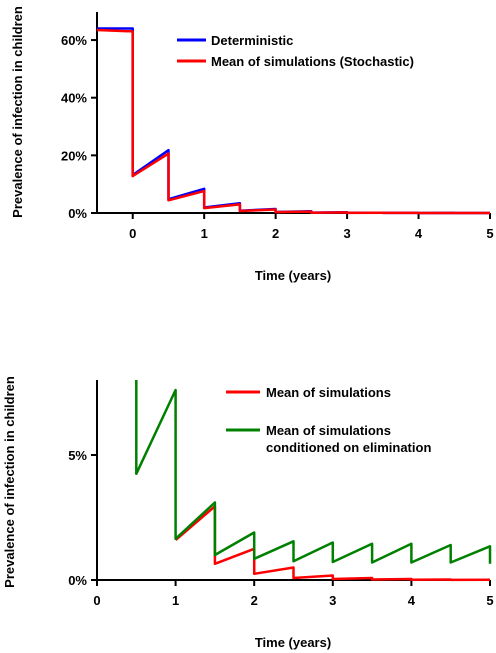 The height and width of the screenshot is (653, 496). What do you see at coordinates (74, 40) in the screenshot?
I see `top-y-tick-label: 60%` at bounding box center [74, 40].